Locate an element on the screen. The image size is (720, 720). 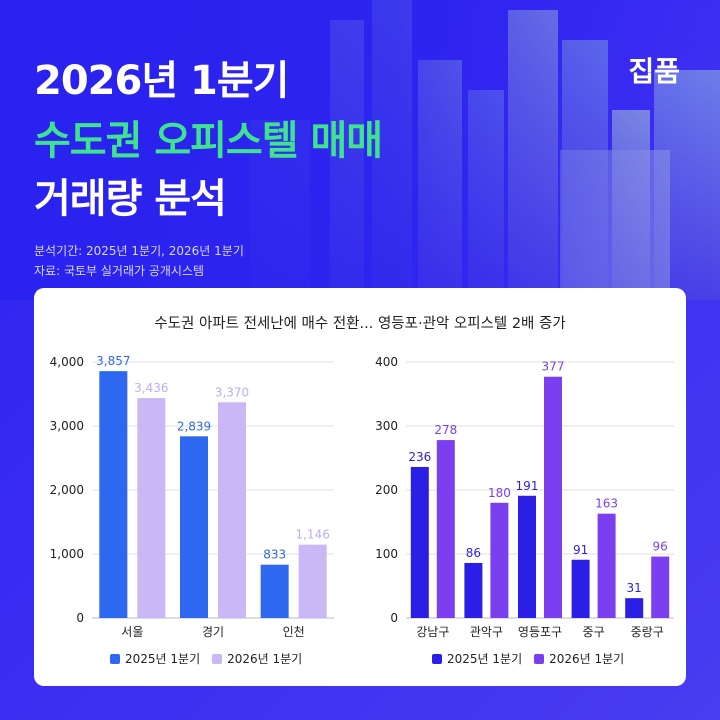
district-chart-legend: 2025년 1분기 2026년 1분기 is located at coordinates (528, 658).